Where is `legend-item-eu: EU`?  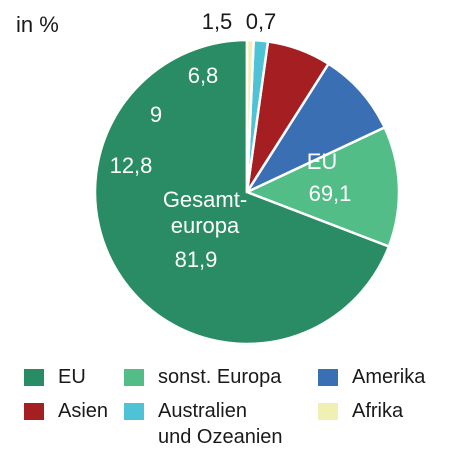
legend-item-eu: EU is located at coordinates (55, 377).